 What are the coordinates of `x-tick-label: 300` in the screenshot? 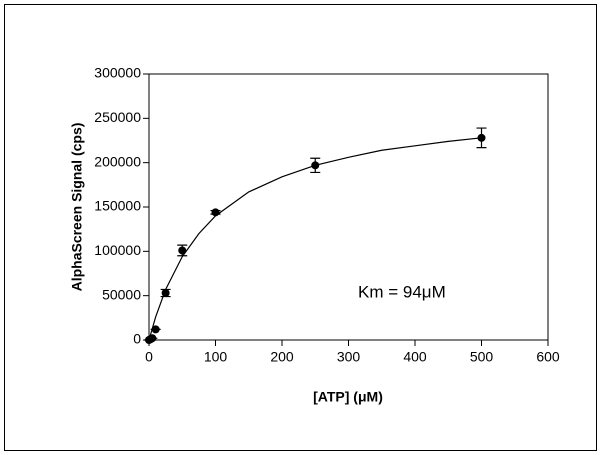 It's located at (349, 357).